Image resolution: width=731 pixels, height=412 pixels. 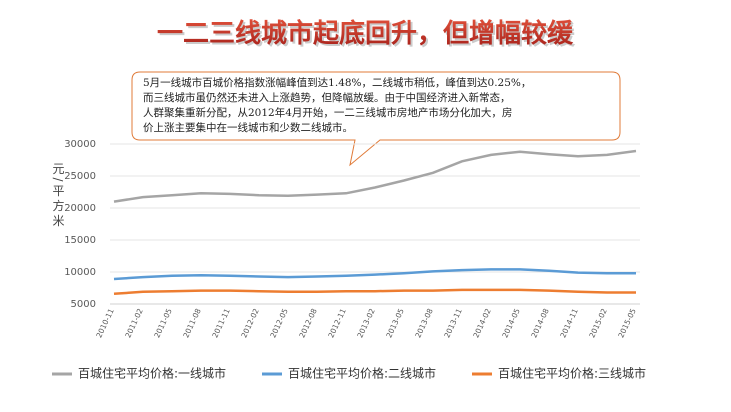 I want to click on x-tick-label: 2013-05, so click(x=394, y=323).